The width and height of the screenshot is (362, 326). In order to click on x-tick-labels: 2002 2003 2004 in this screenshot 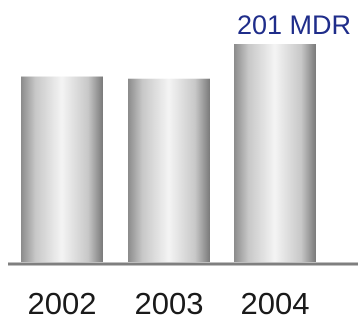, I will do `click(169, 303)`.